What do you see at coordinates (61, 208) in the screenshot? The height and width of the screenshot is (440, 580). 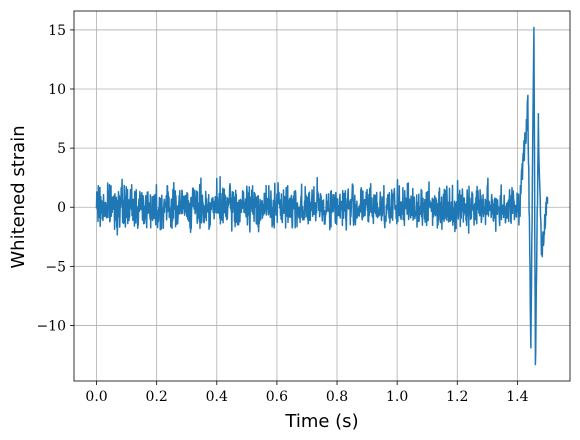 I see `y-tick-label: 0` at bounding box center [61, 208].